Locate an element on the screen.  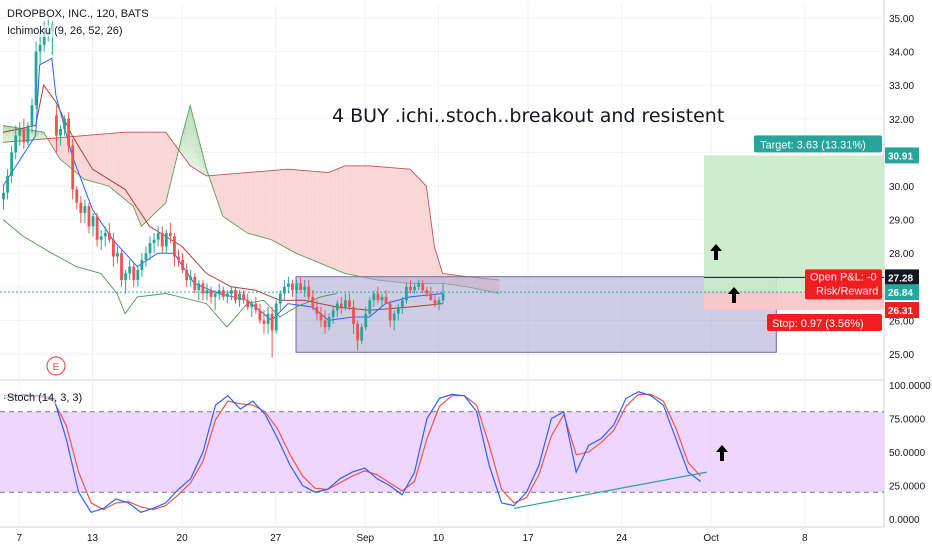
senkou-span-b-line is located at coordinates (251, 206).